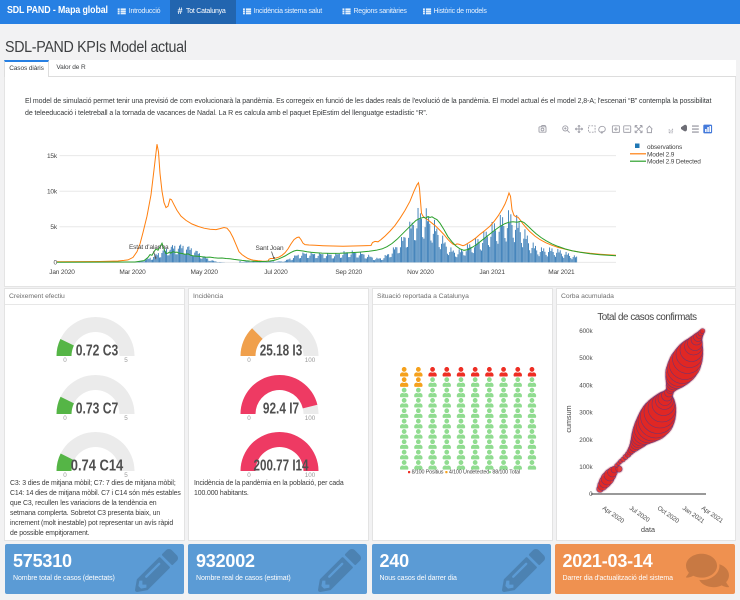 This screenshot has width=740, height=600. Describe the element at coordinates (348, 272) in the screenshot. I see `svg-text: Sep 2020` at that location.